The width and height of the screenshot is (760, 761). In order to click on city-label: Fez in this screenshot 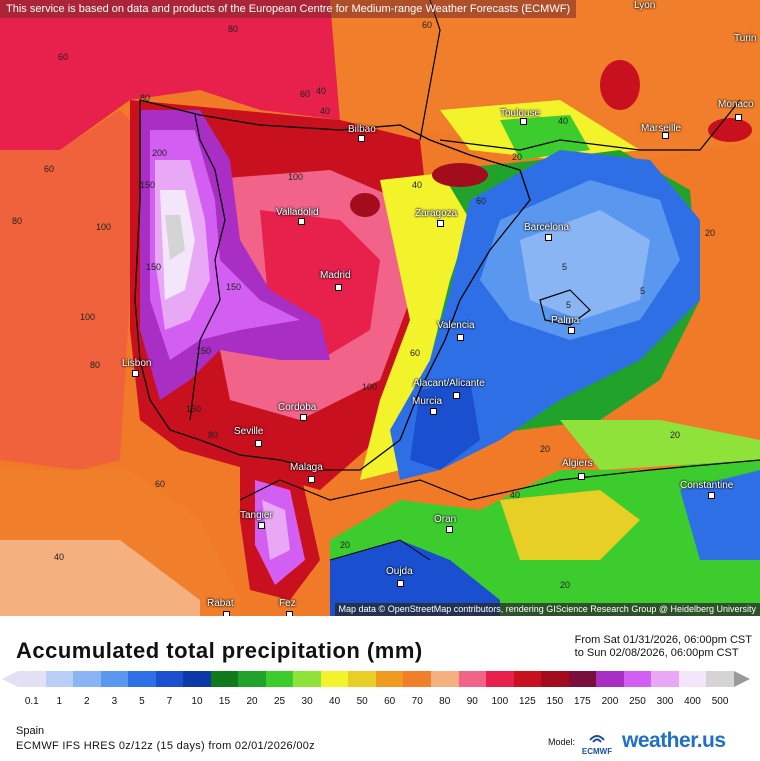, I will do `click(287, 603)`.